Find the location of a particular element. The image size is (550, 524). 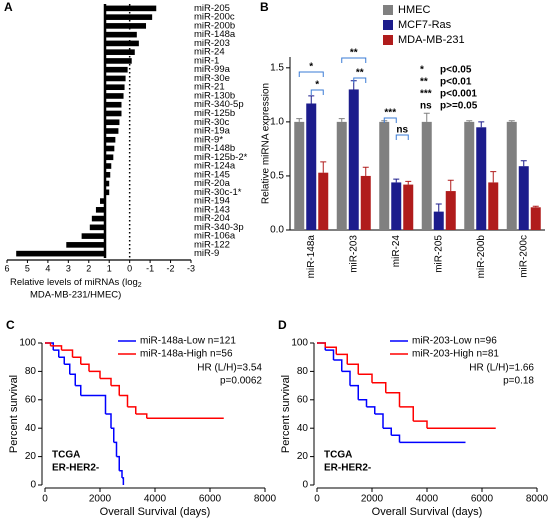

stat-text: p=0.0062 is located at coordinates (241, 381).